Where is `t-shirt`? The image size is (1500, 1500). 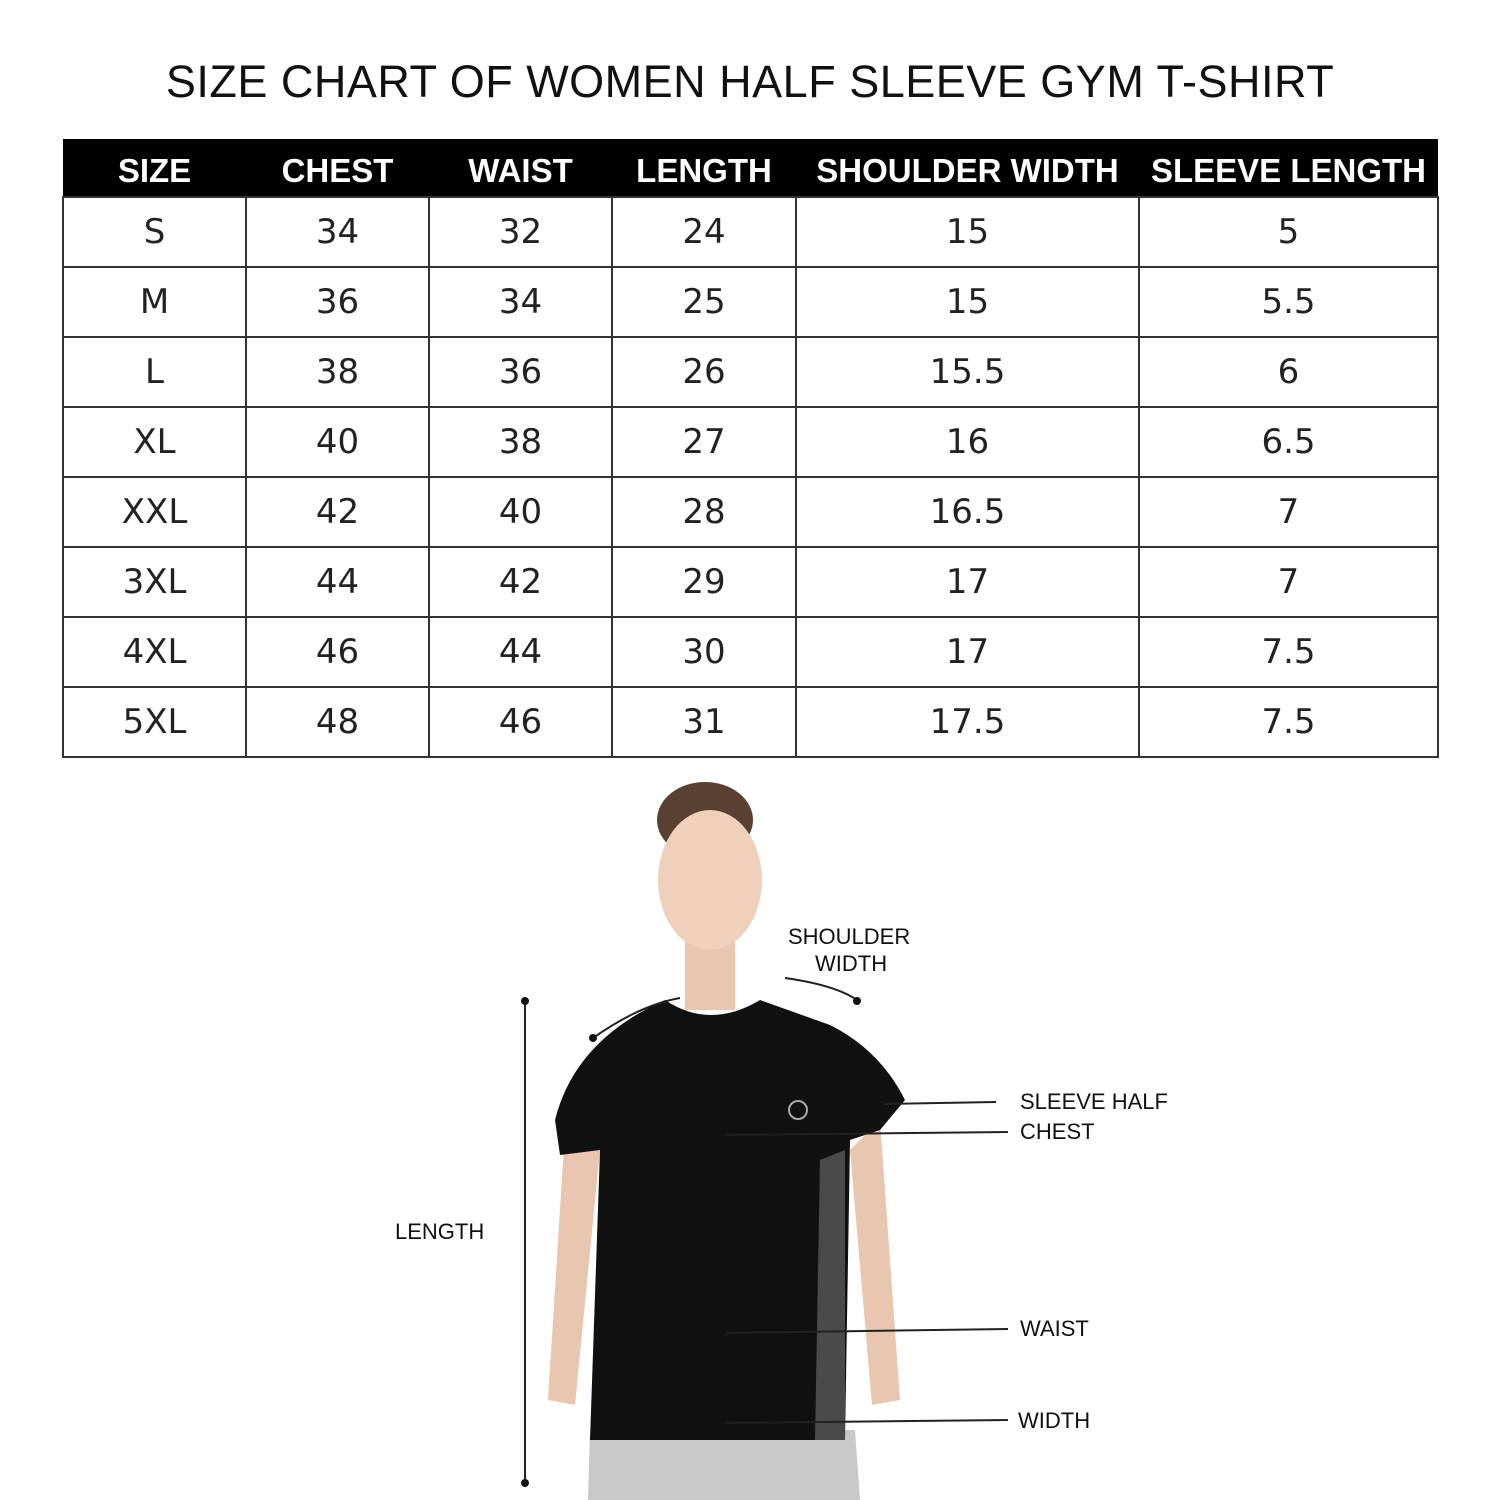 t-shirt is located at coordinates (730, 1220).